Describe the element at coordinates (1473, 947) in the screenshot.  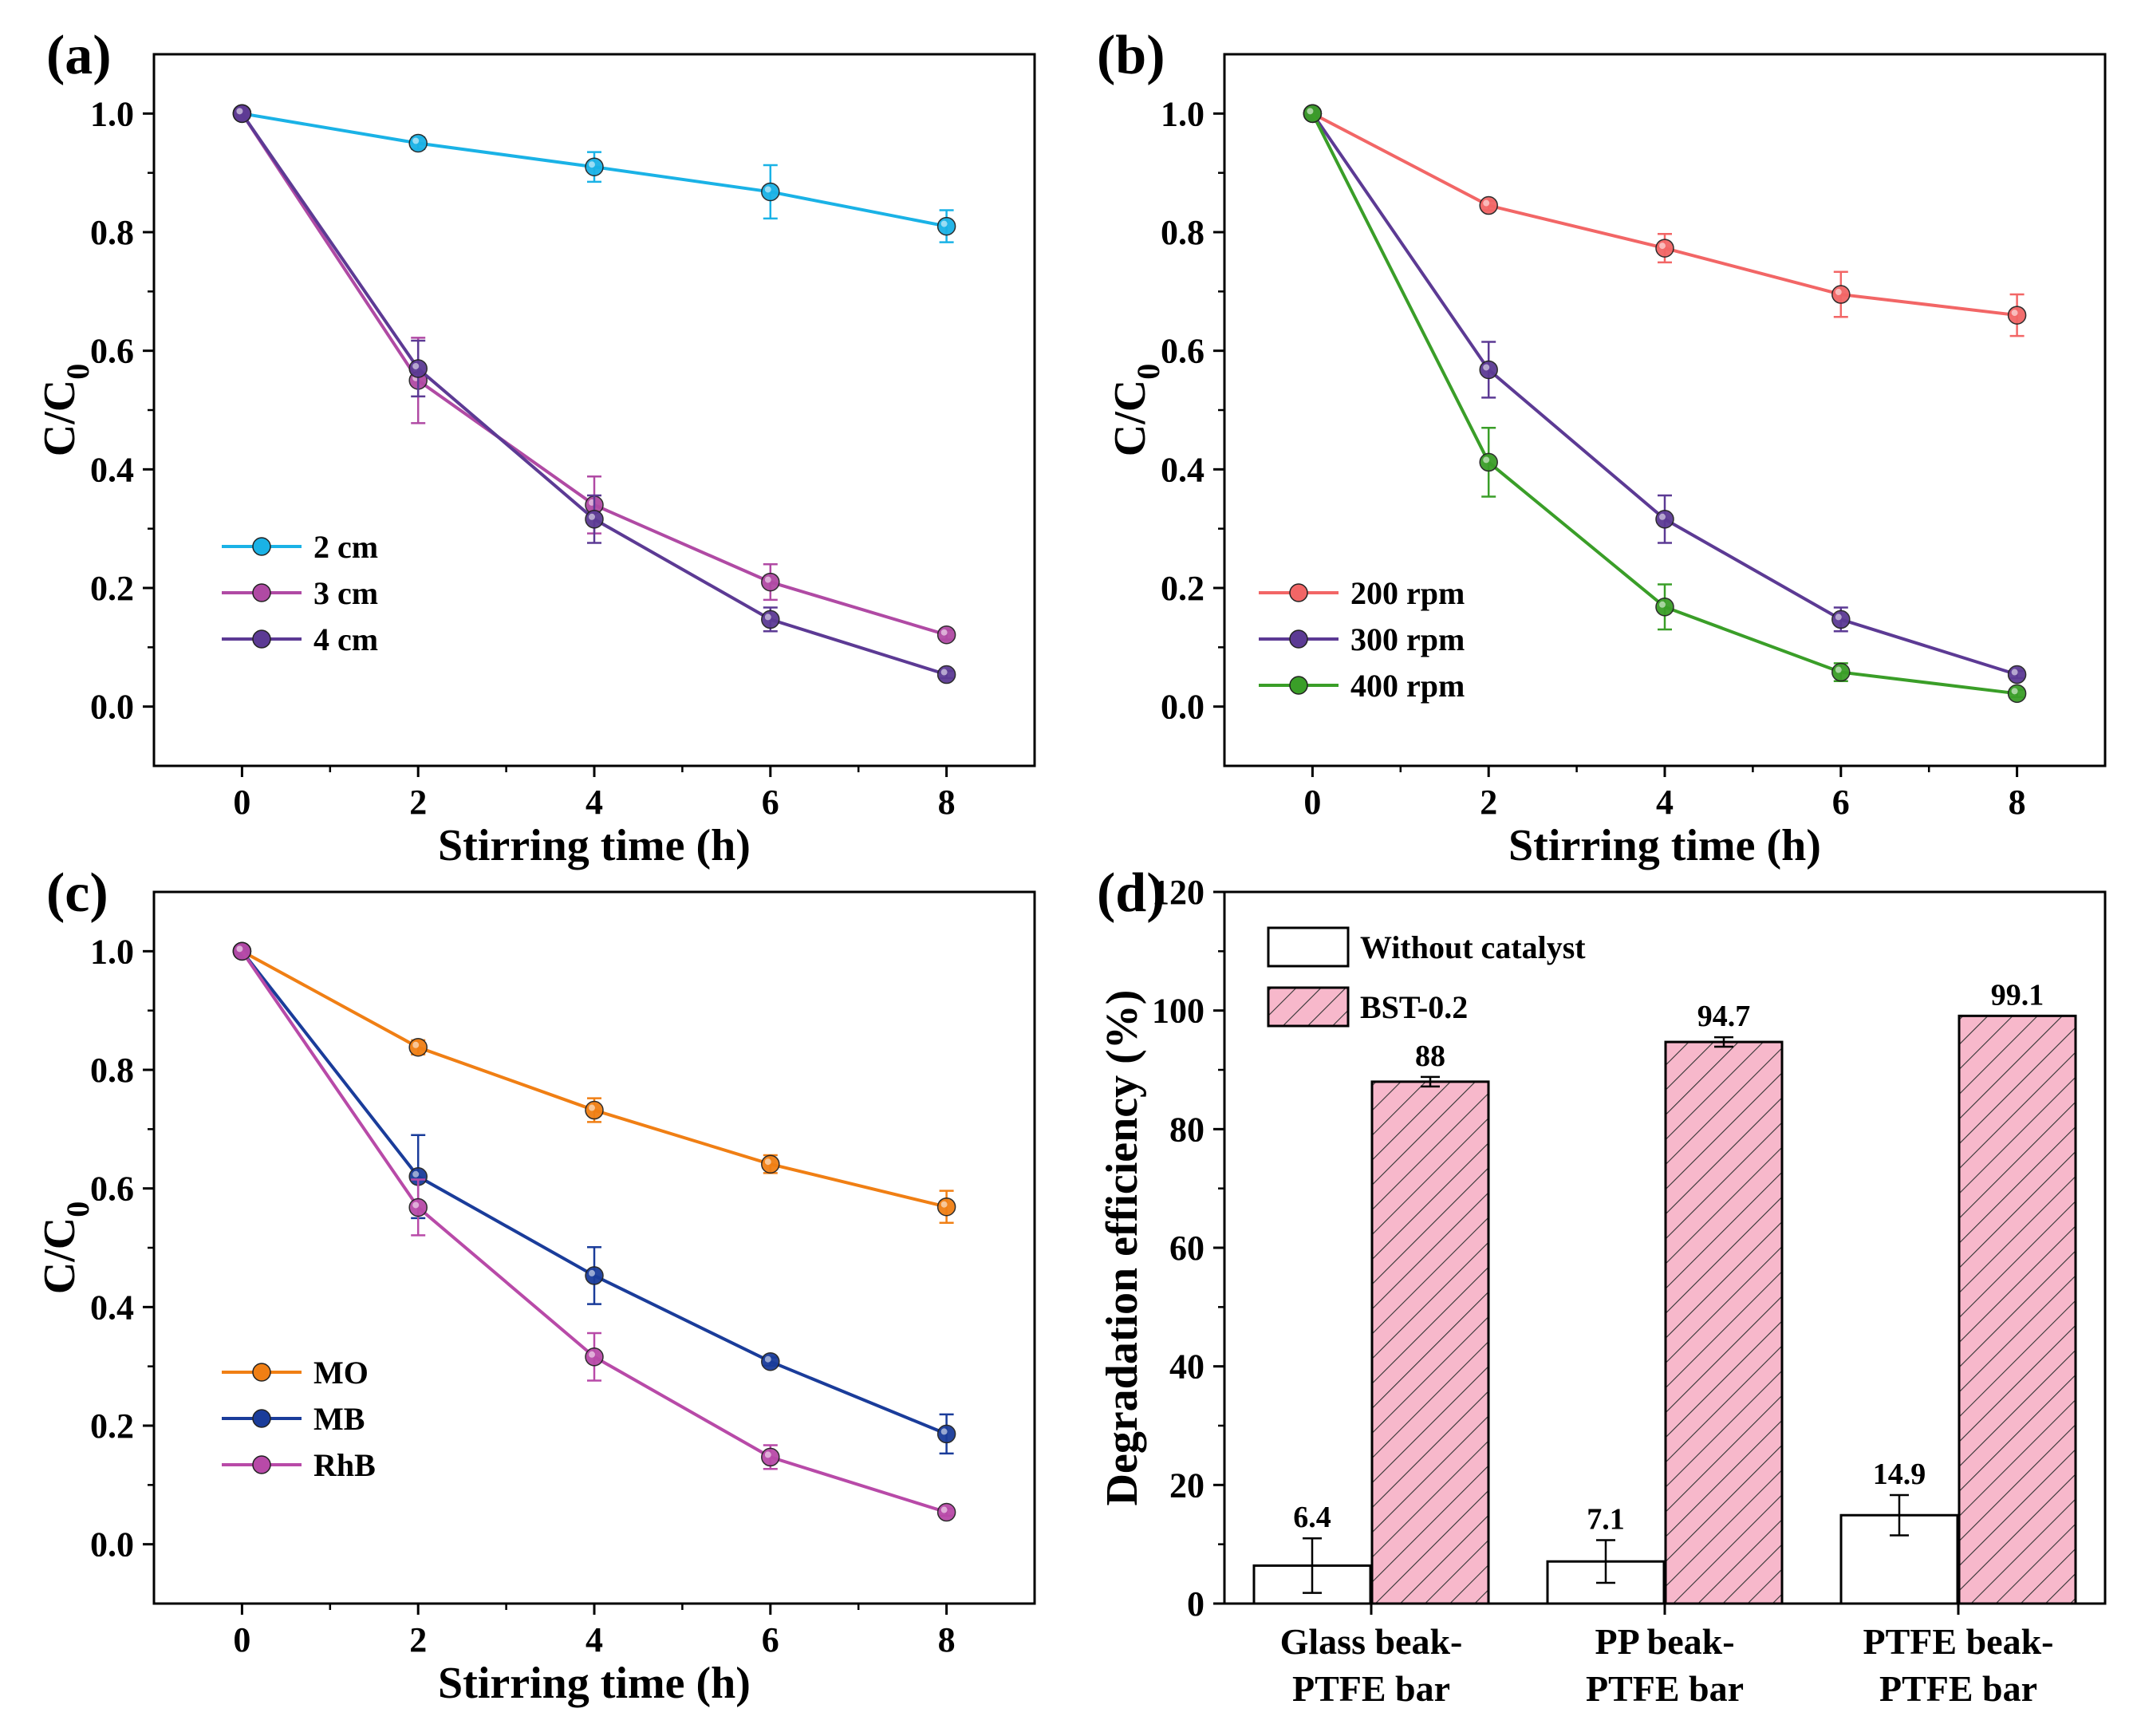
I see `legend-label-without-catalyst: Without catalyst` at that location.